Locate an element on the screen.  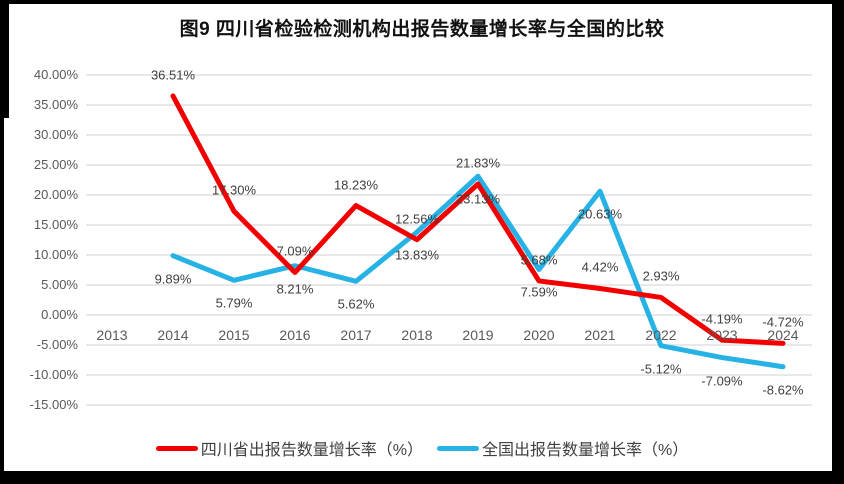
legend-label-national: 全国出报告数量增长率（%） is located at coordinates (585, 450).